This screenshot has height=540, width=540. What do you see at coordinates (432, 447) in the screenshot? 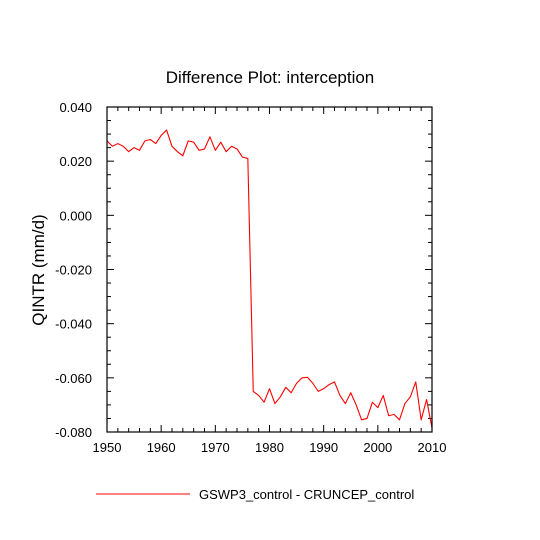
I see `x-tick-label: 2010` at bounding box center [432, 447].